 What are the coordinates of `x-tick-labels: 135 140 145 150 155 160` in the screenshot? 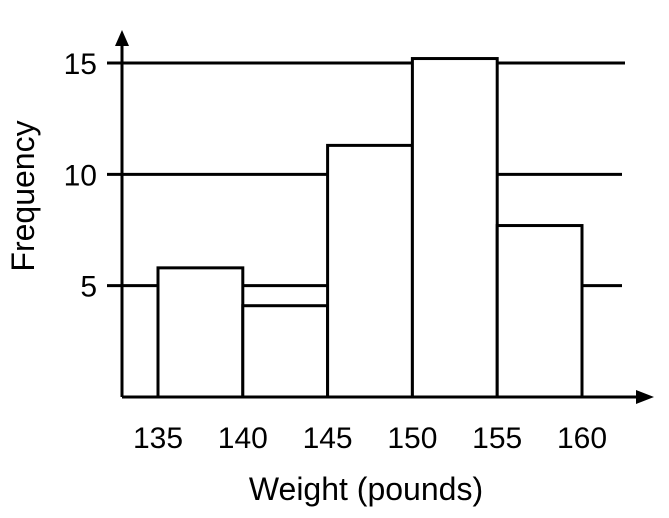 It's located at (370, 438).